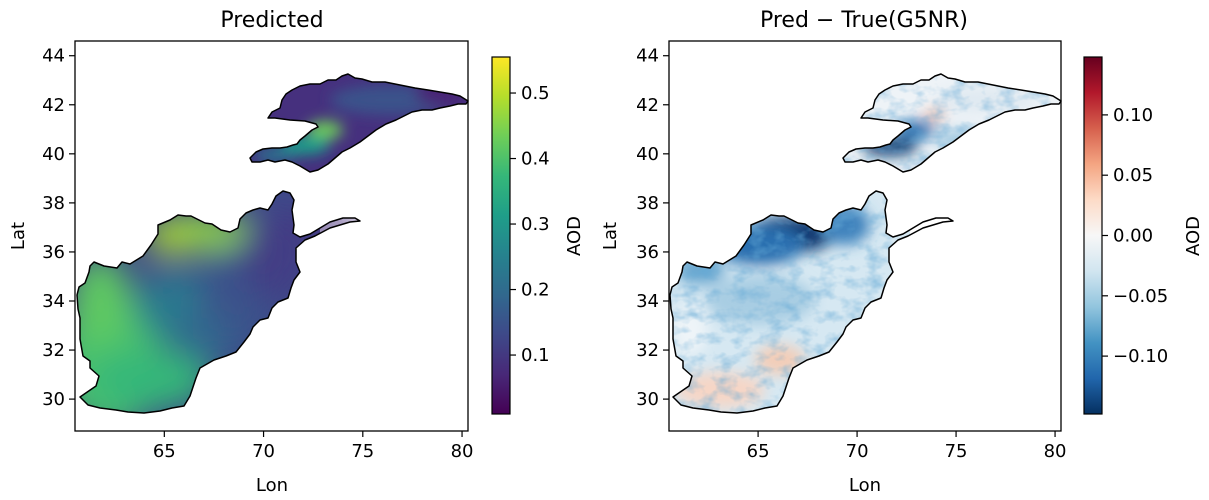 The image size is (1209, 500). Describe the element at coordinates (1093, 235) in the screenshot. I see `panel2-colorbar-gradient` at that location.